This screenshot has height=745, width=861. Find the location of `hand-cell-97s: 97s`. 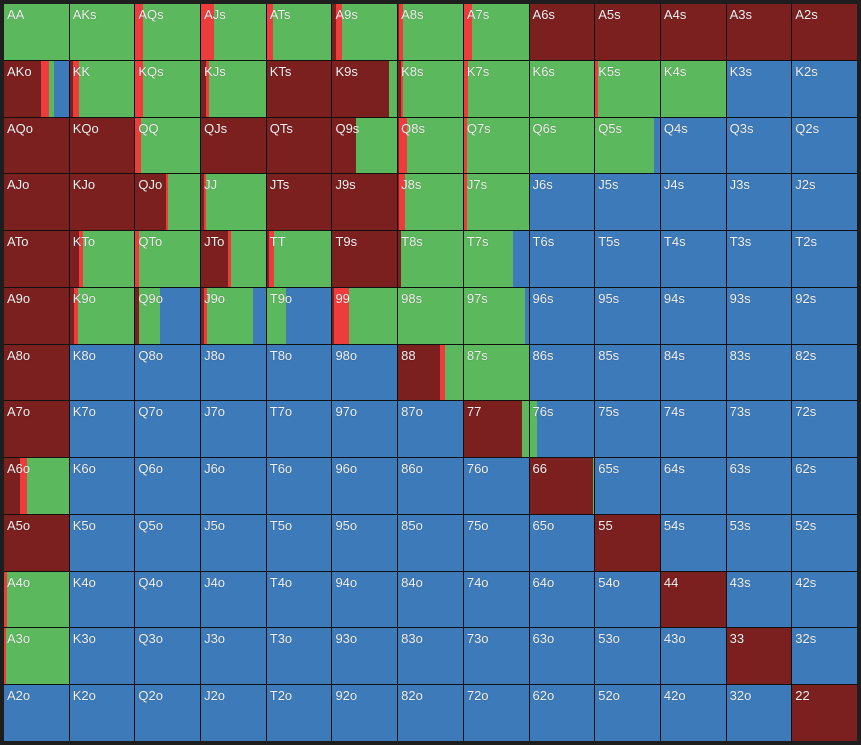

hand-cell-97s: 97s is located at coordinates (496, 315).